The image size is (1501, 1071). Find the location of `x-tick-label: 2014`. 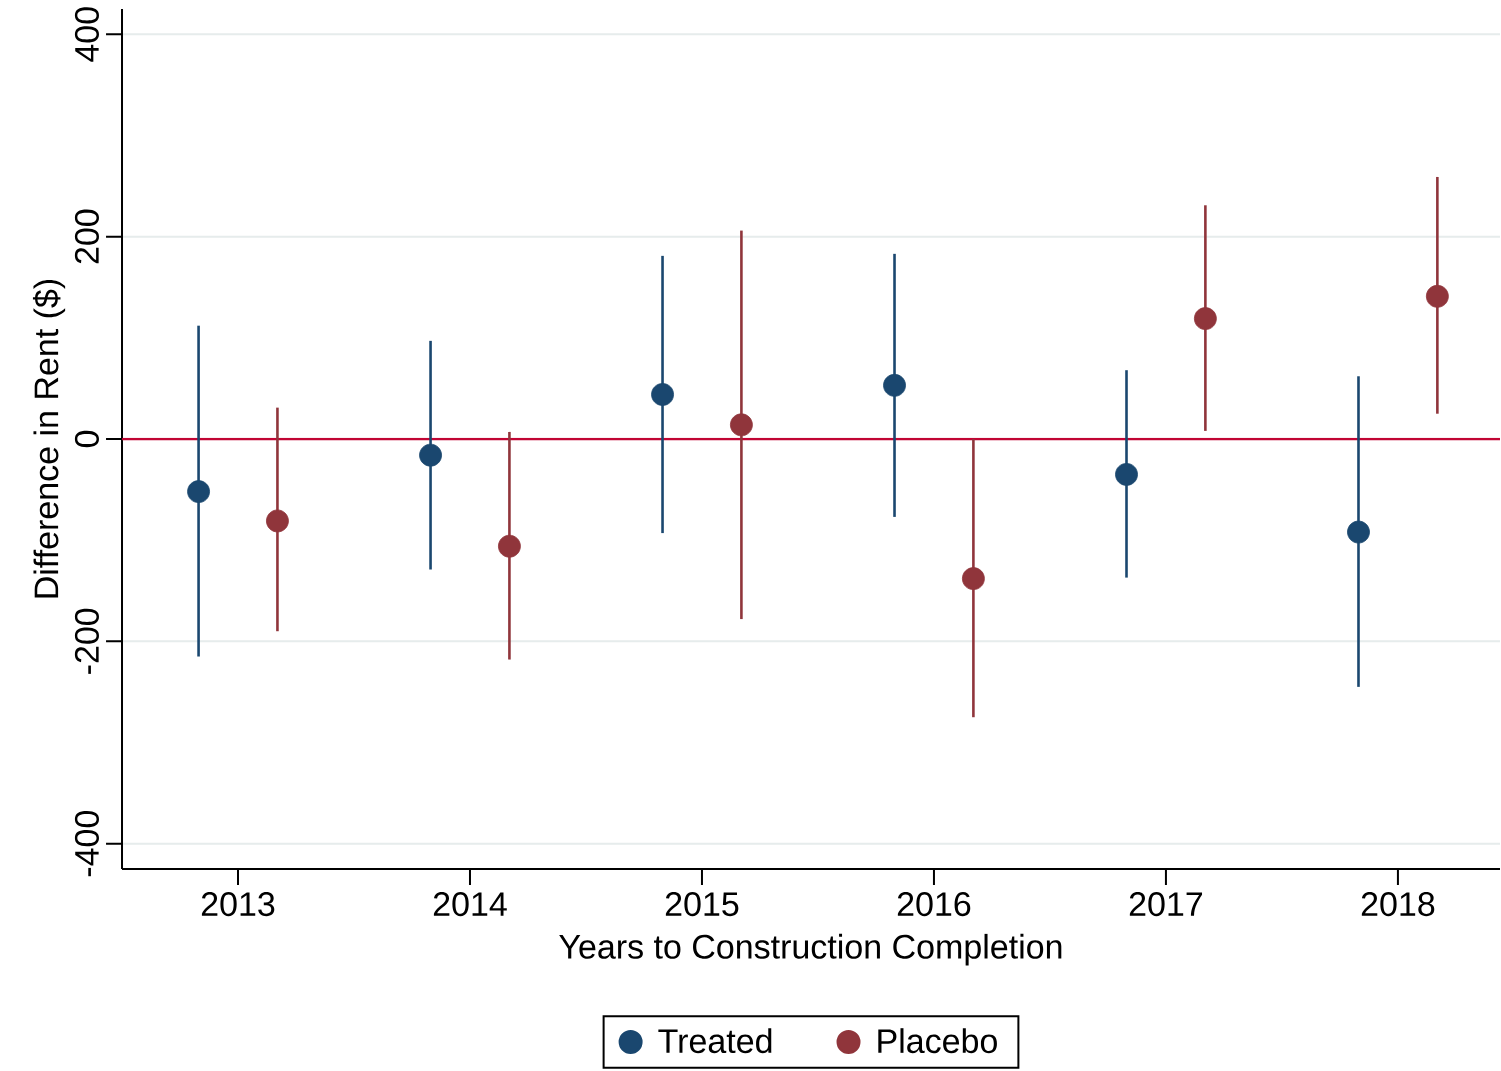

x-tick-label: 2014 is located at coordinates (470, 904).